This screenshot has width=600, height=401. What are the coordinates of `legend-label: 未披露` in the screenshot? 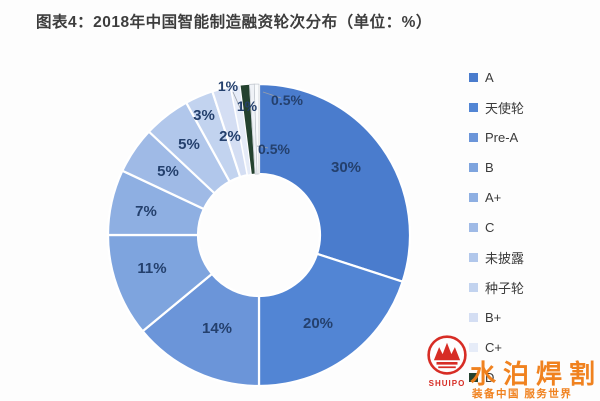 It's located at (505, 258).